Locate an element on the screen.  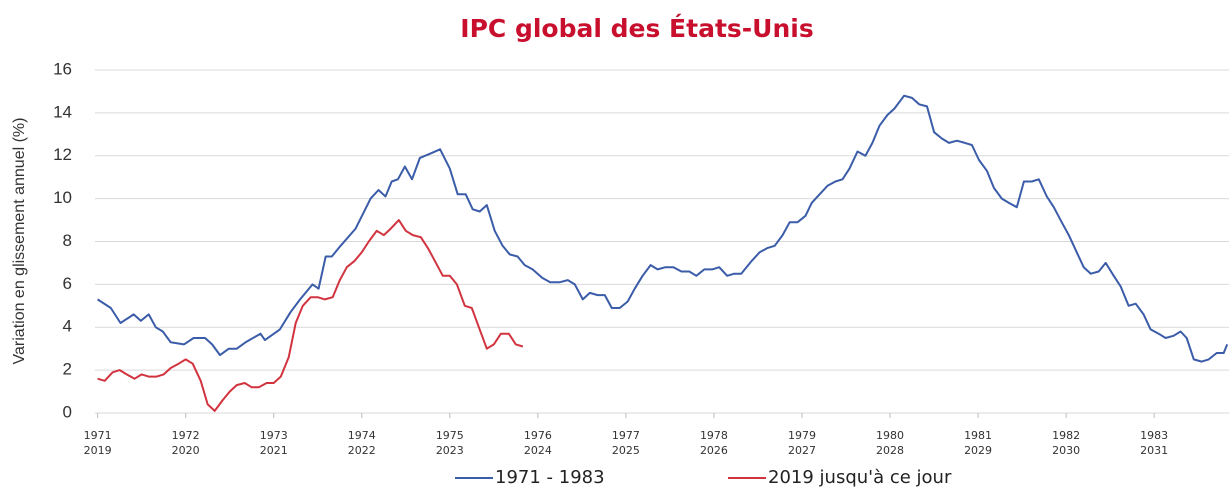
x-tick-label: 1983 is located at coordinates (1154, 435).